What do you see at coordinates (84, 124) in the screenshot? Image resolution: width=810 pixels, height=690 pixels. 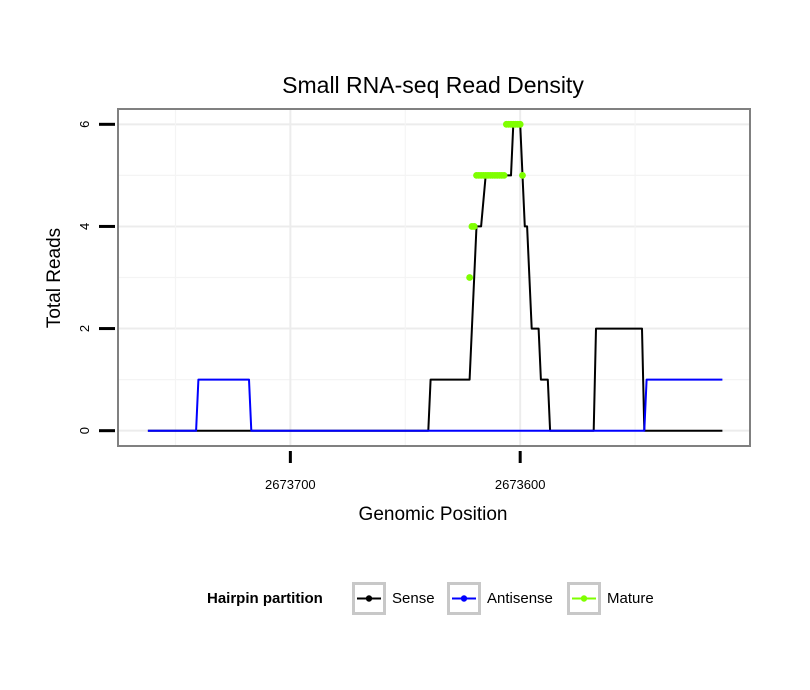 I see `y-tick-label: 6` at bounding box center [84, 124].